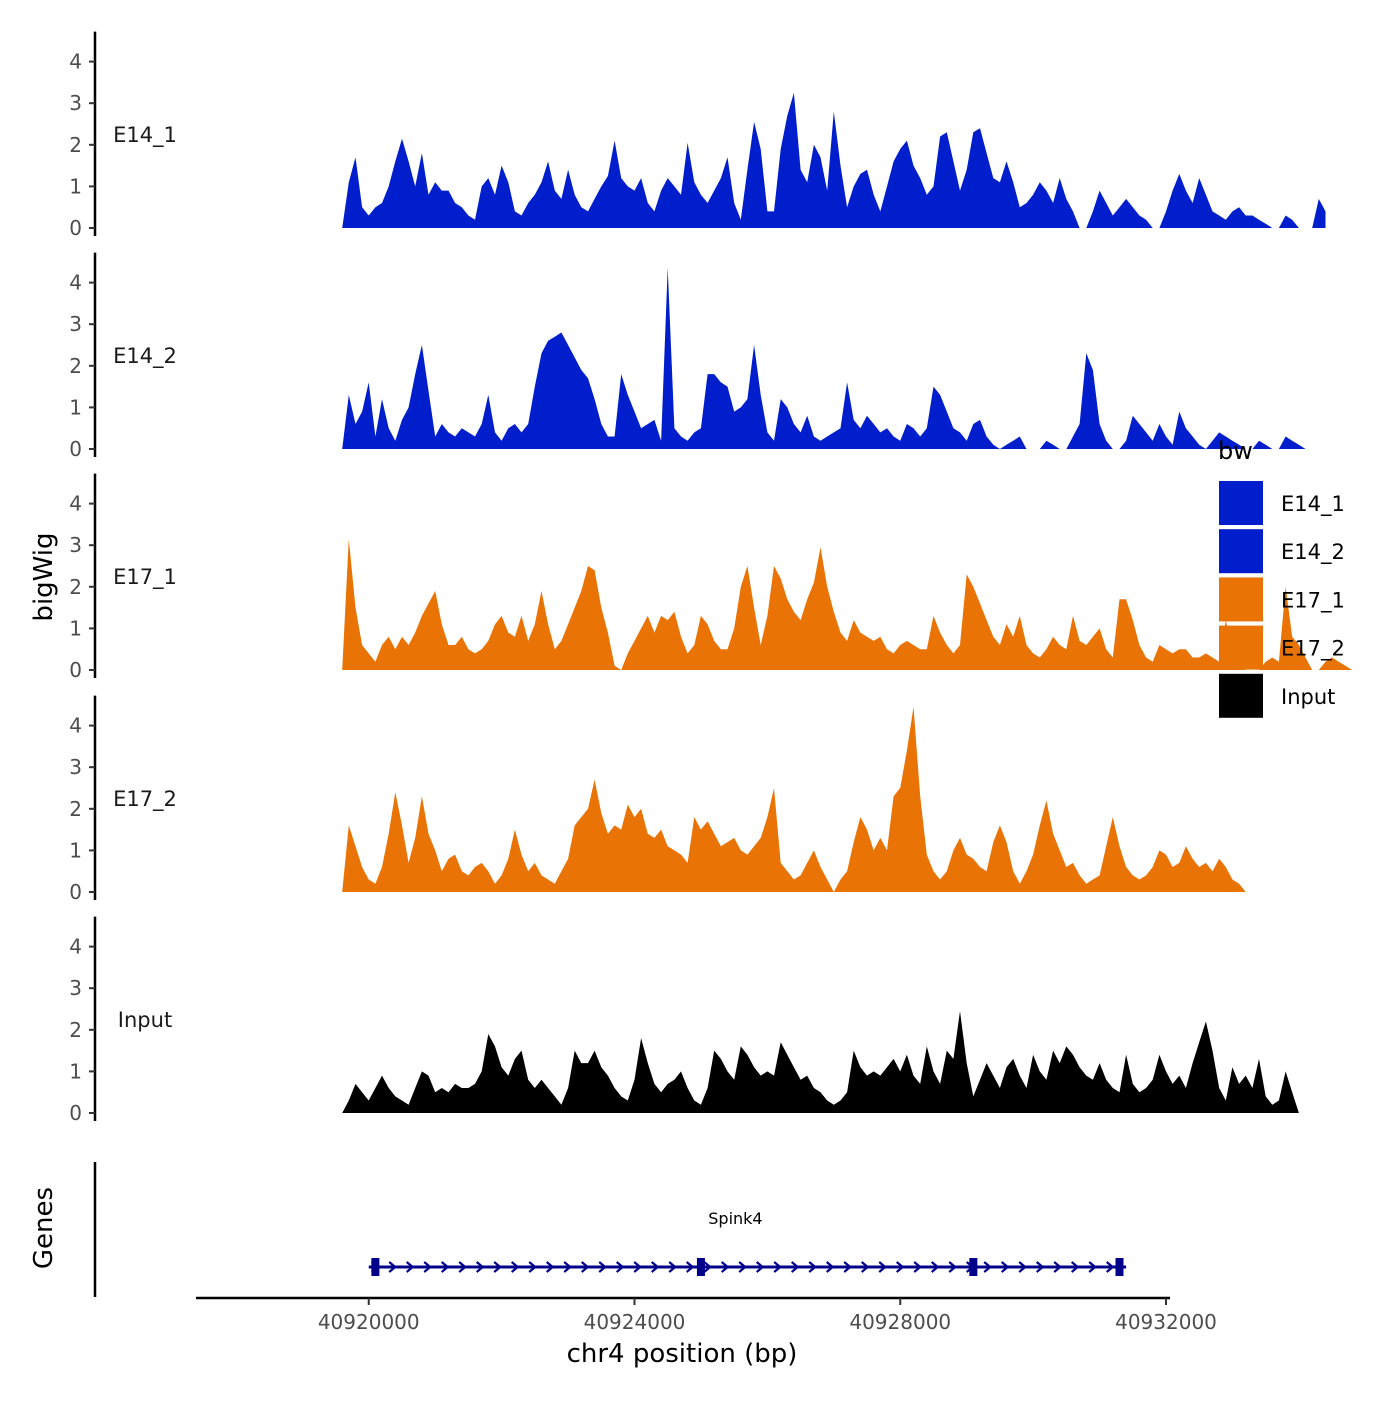  What do you see at coordinates (1313, 649) in the screenshot?
I see `legend-label-e17-2: E17_2` at bounding box center [1313, 649].